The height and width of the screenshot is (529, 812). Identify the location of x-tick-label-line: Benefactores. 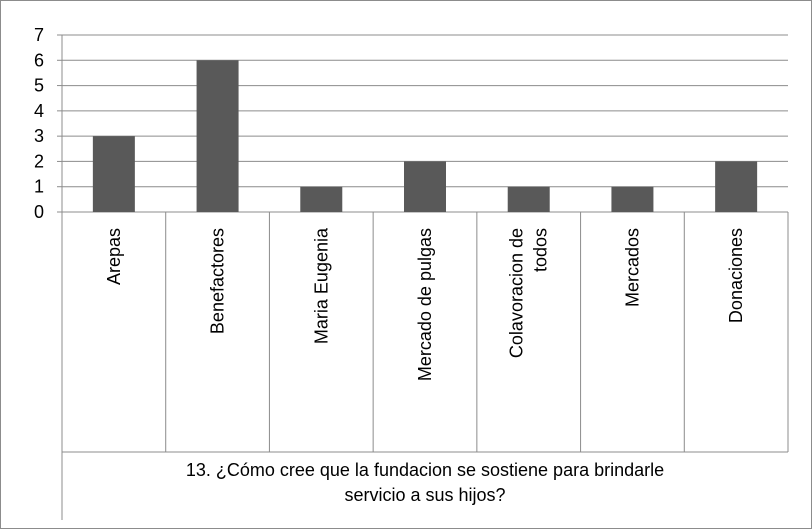
(218, 281).